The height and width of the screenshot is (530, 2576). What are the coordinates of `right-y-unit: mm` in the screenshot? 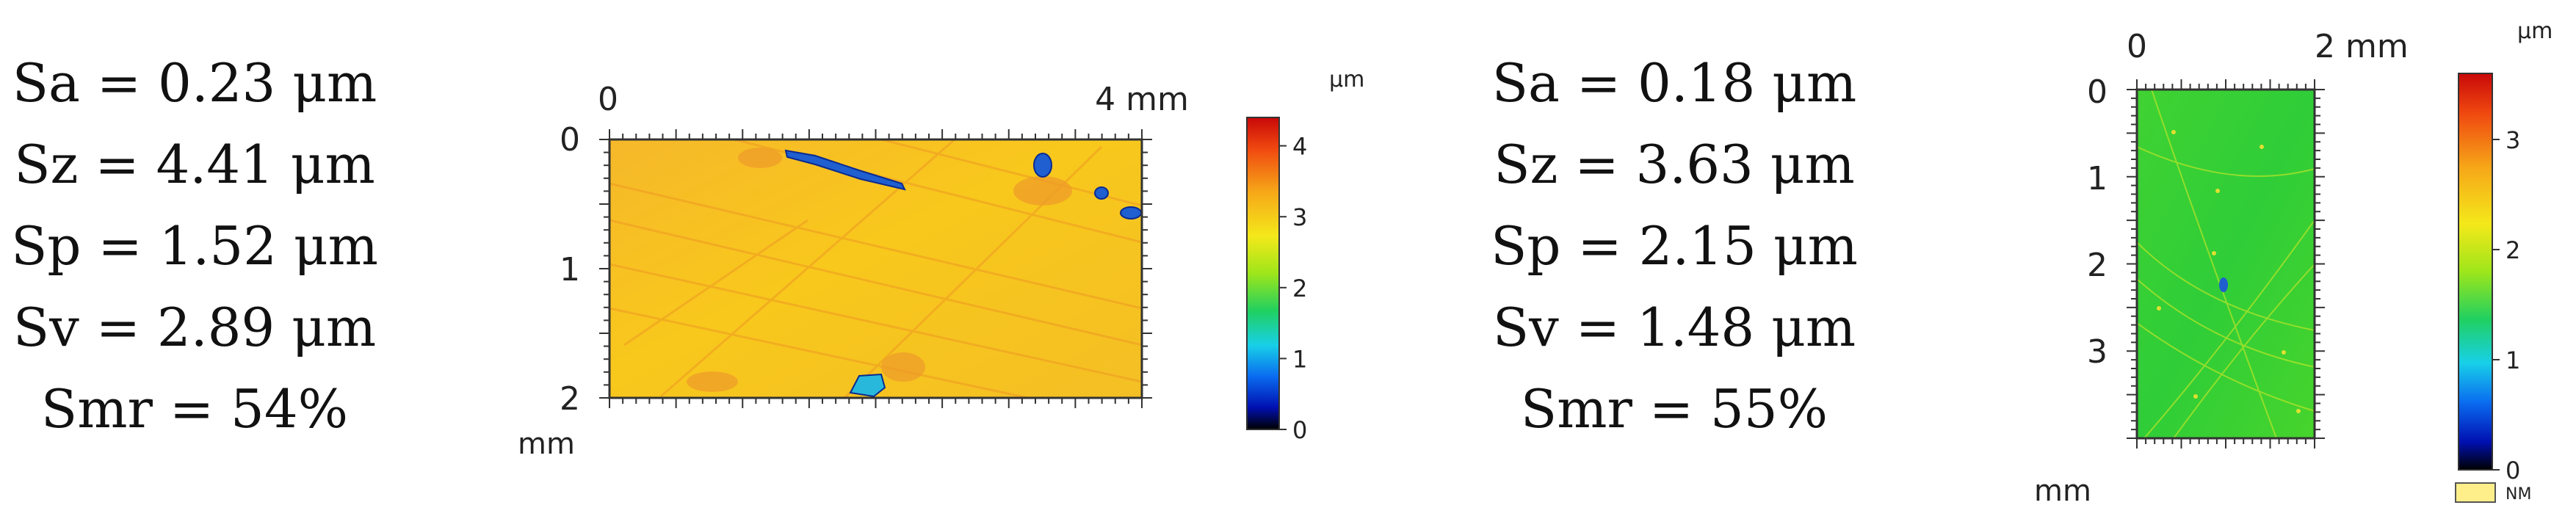 It's located at (2062, 491).